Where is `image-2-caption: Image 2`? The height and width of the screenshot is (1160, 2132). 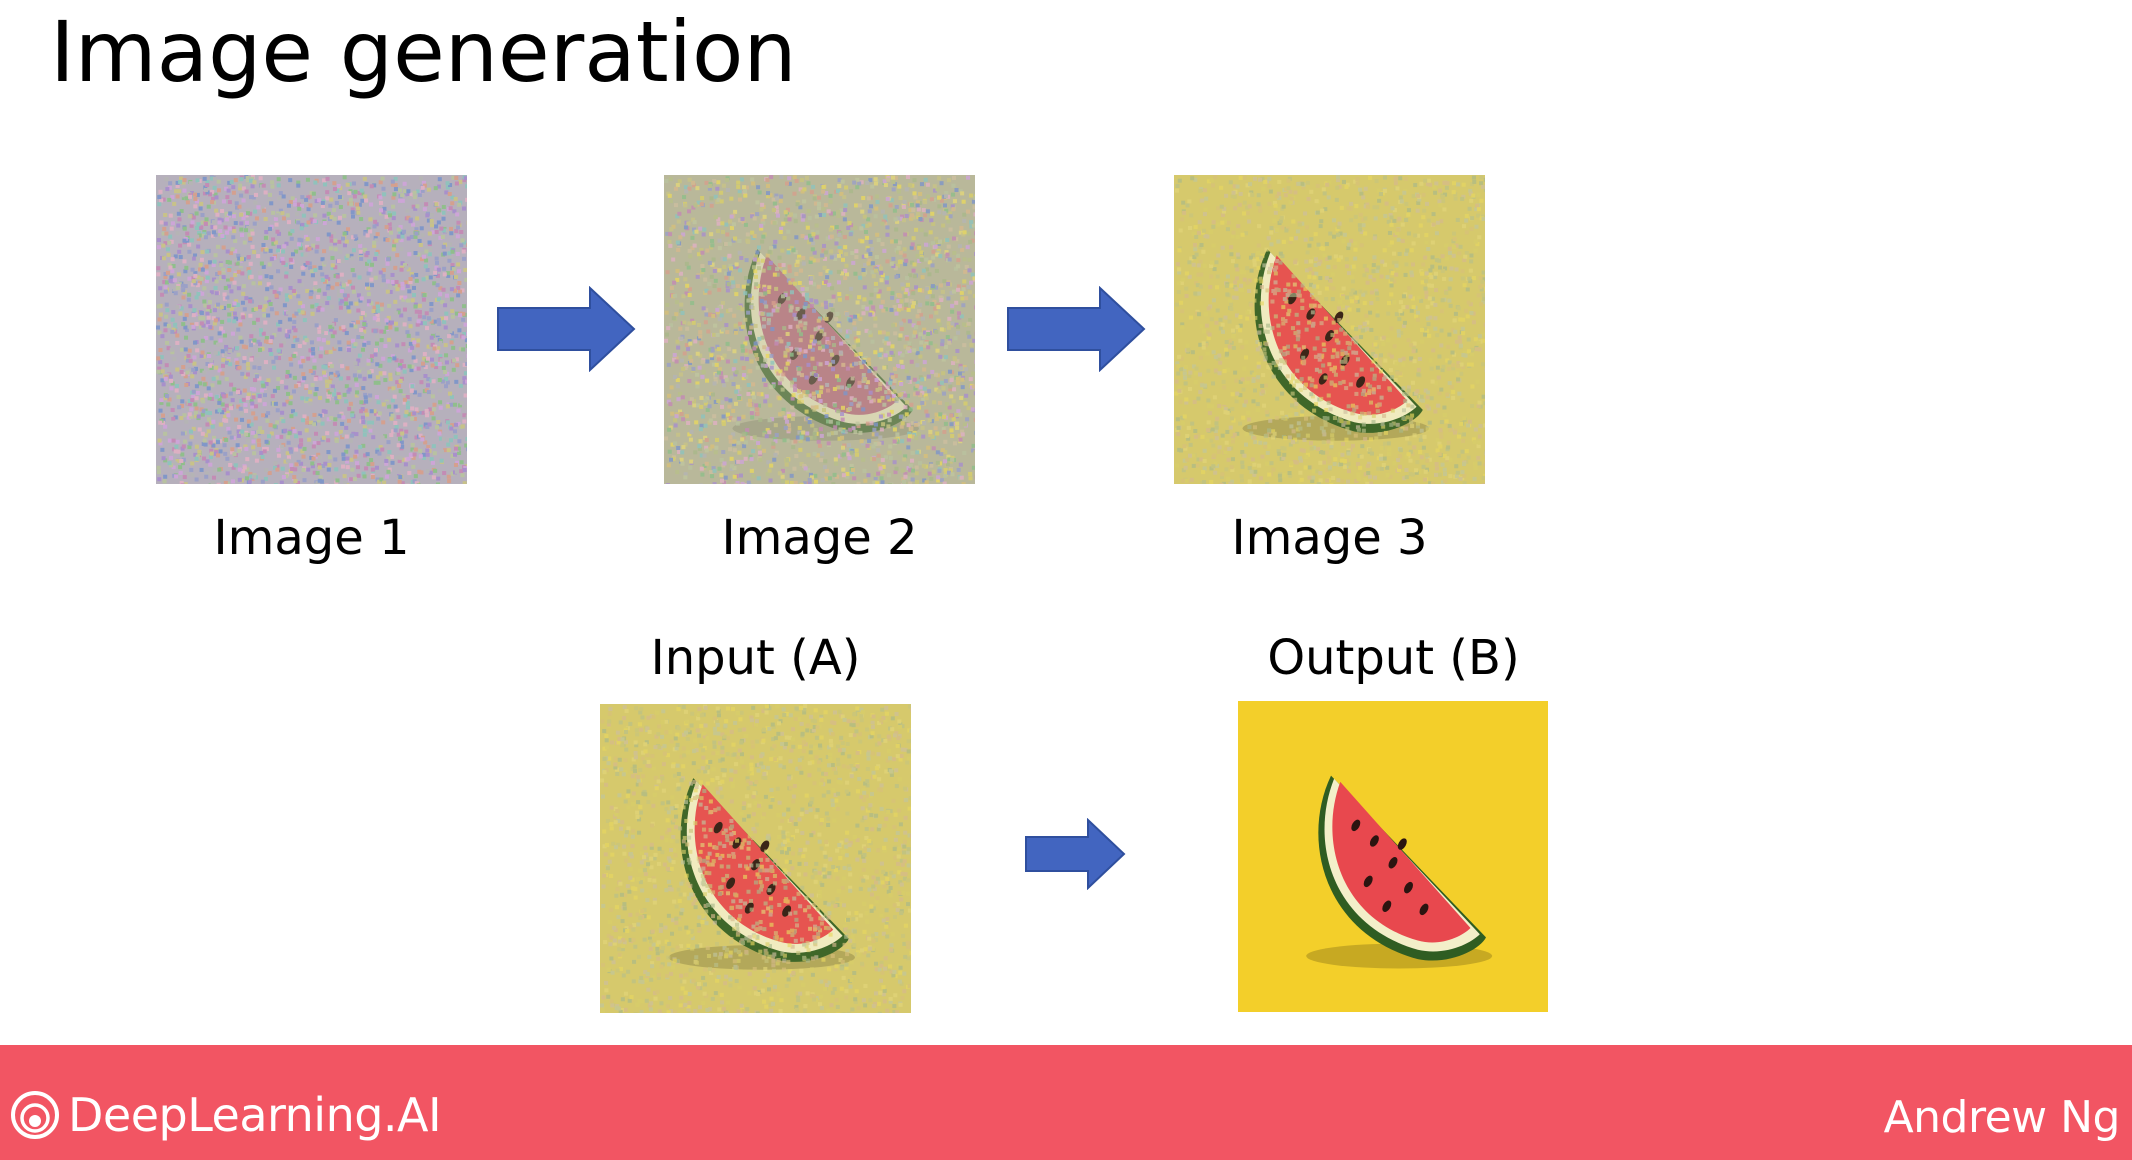 image-2-caption: Image 2 is located at coordinates (819, 538).